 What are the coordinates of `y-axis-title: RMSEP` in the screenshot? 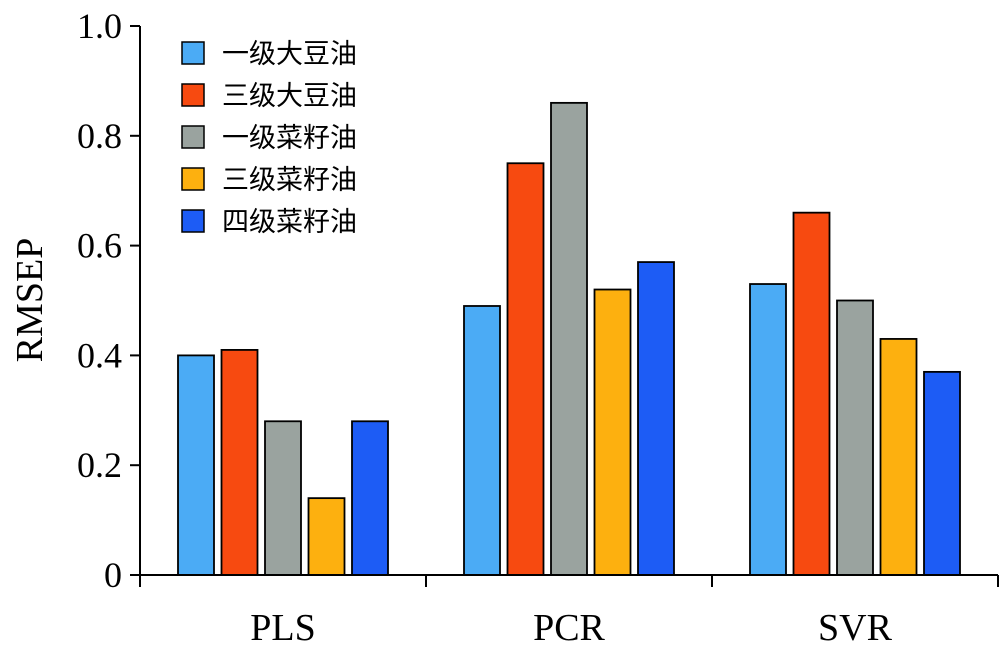 It's located at (30, 300).